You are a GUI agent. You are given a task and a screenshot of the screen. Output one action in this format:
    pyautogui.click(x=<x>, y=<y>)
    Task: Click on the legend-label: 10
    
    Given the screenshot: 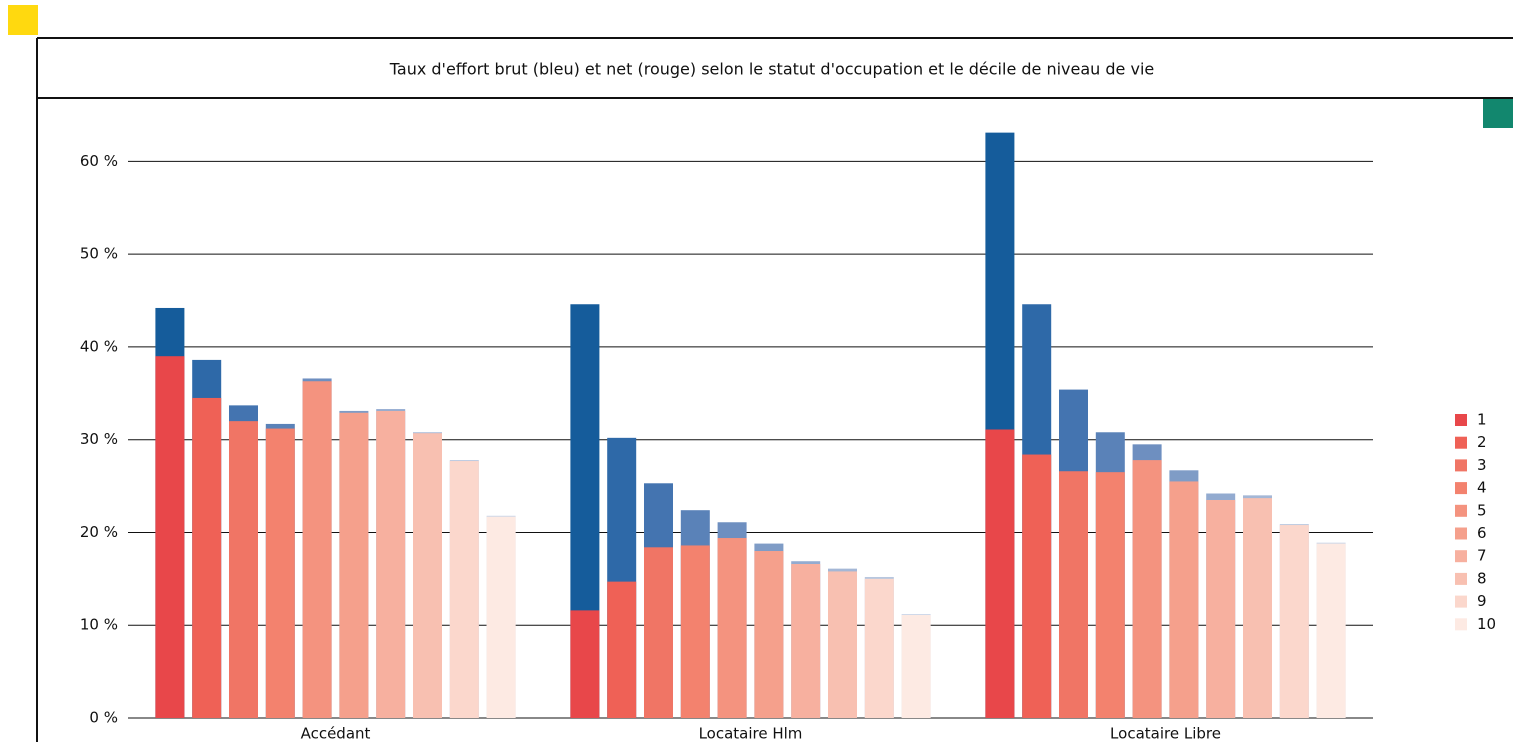 What is the action you would take?
    pyautogui.click(x=1486, y=624)
    